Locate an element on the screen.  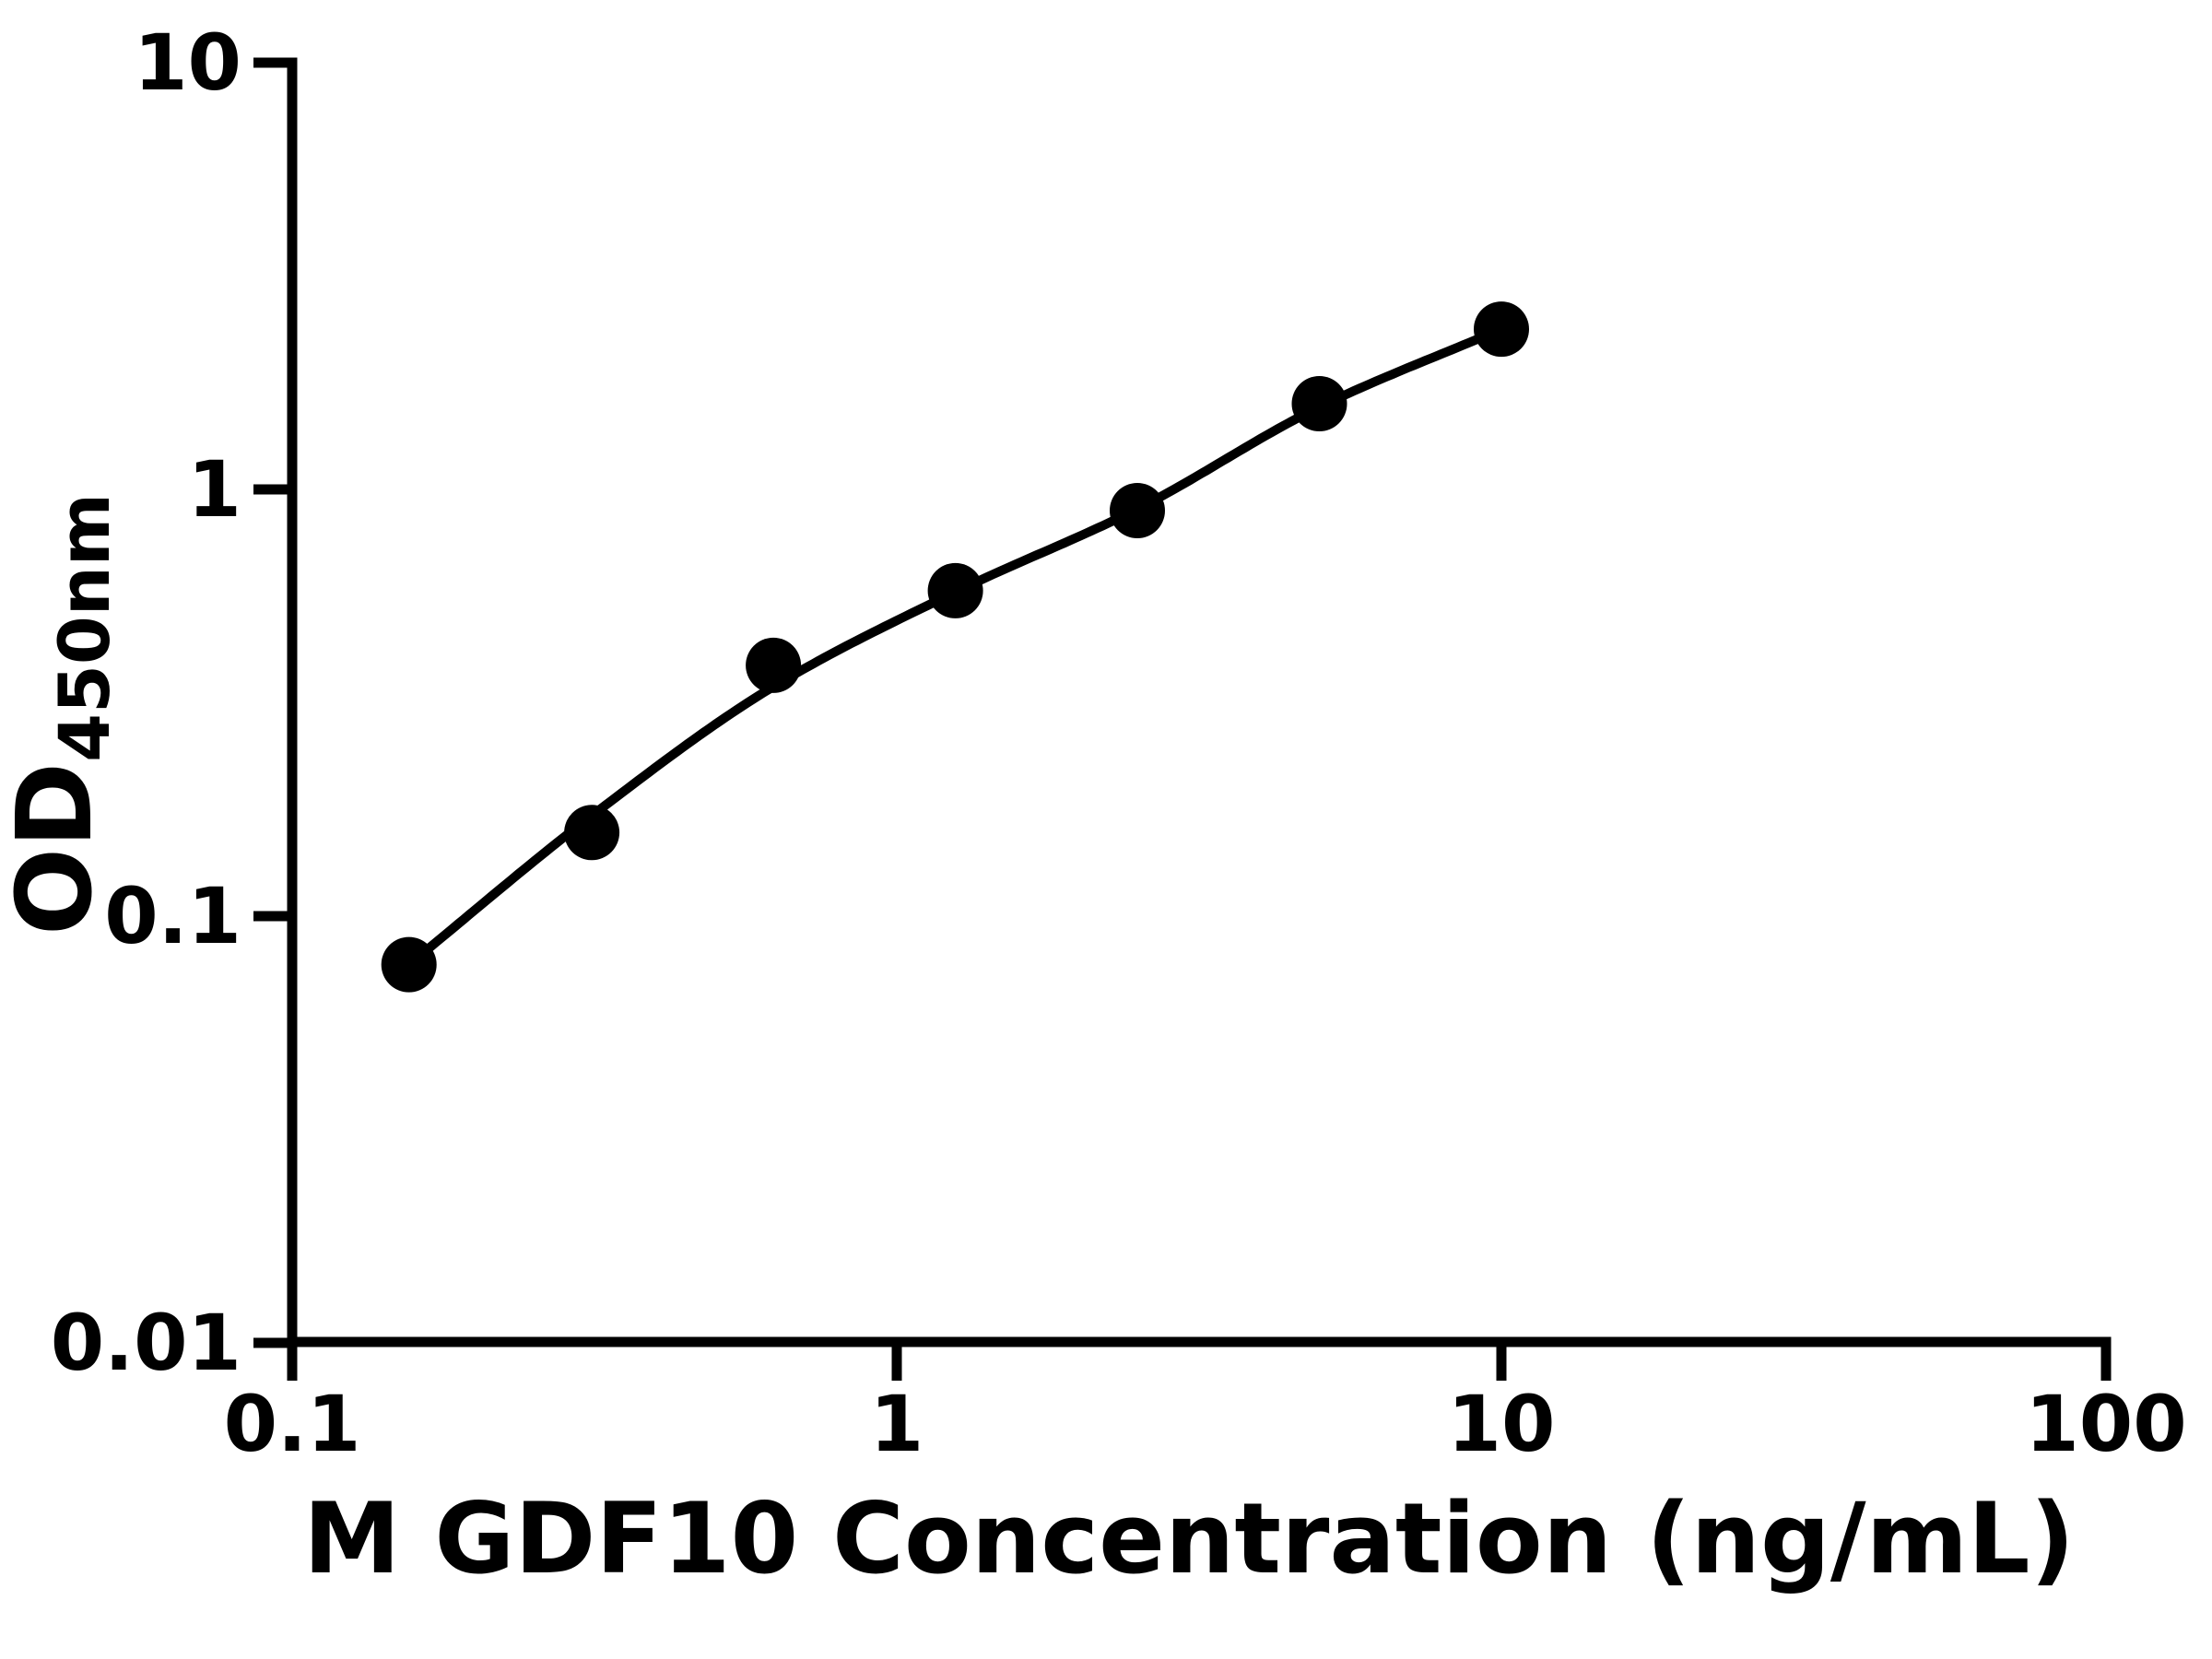
y-tick-label-1: 1 is located at coordinates (214, 489).